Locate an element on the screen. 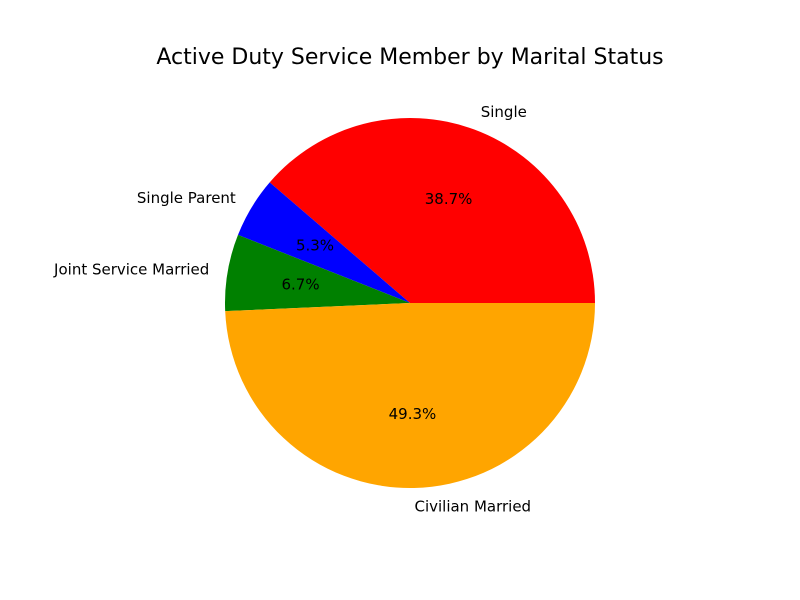 The height and width of the screenshot is (600, 800). pie-slice-single-parent is located at coordinates (323, 242).